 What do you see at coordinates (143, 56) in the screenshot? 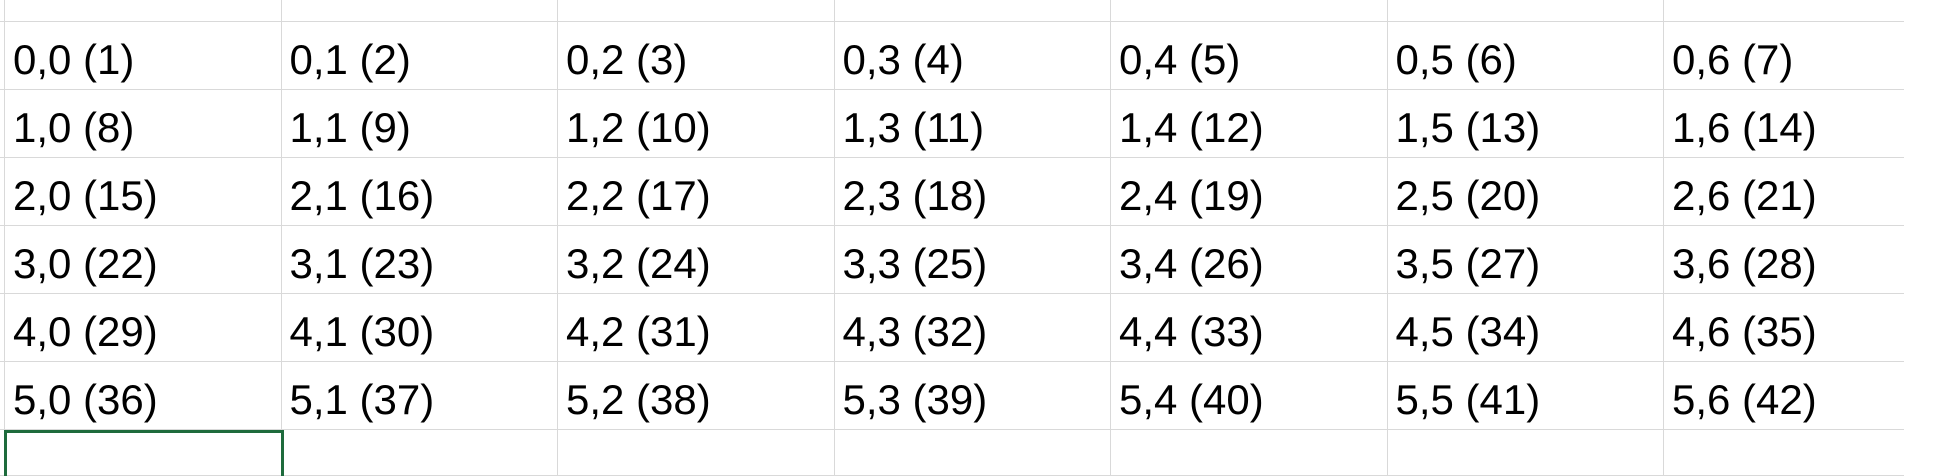
I see `grid-cell: 0,0 (1)` at bounding box center [143, 56].